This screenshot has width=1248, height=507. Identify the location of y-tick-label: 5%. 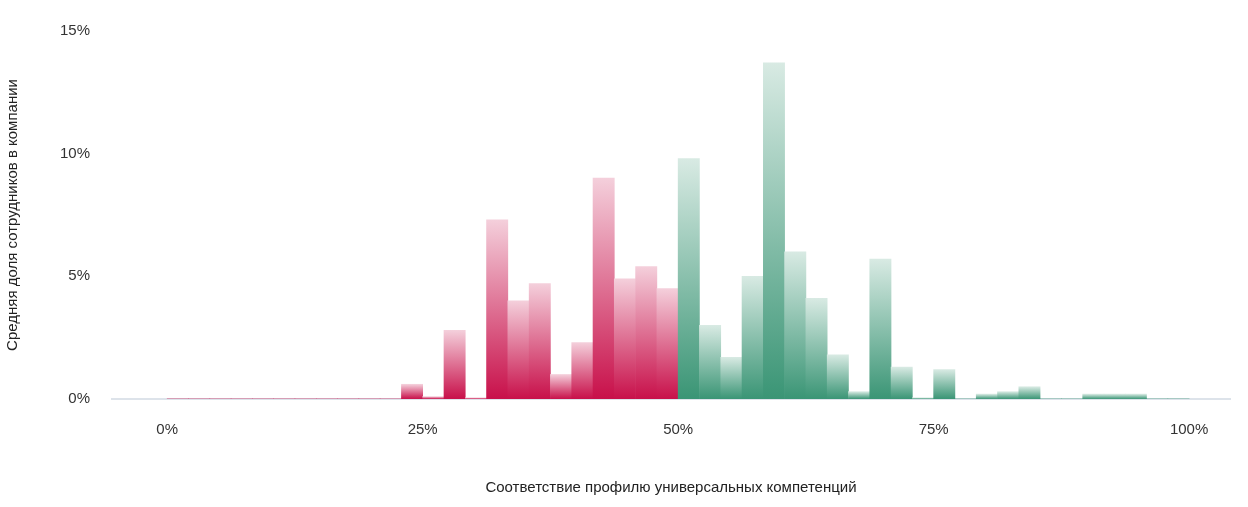
(79, 275).